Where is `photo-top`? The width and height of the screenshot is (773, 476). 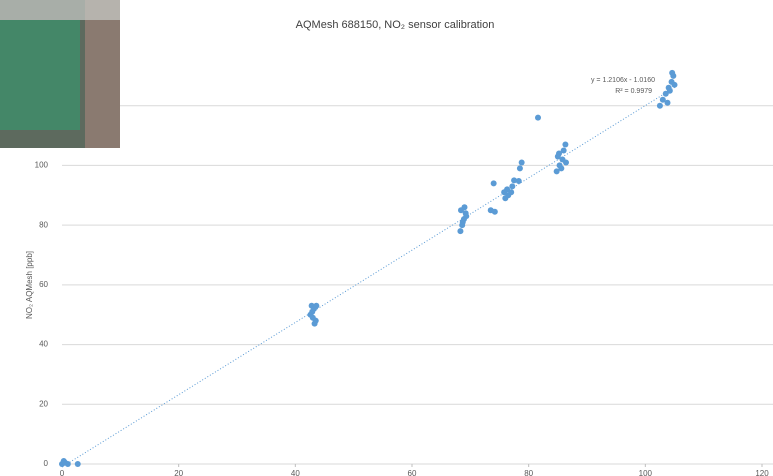
photo-top is located at coordinates (60, 10).